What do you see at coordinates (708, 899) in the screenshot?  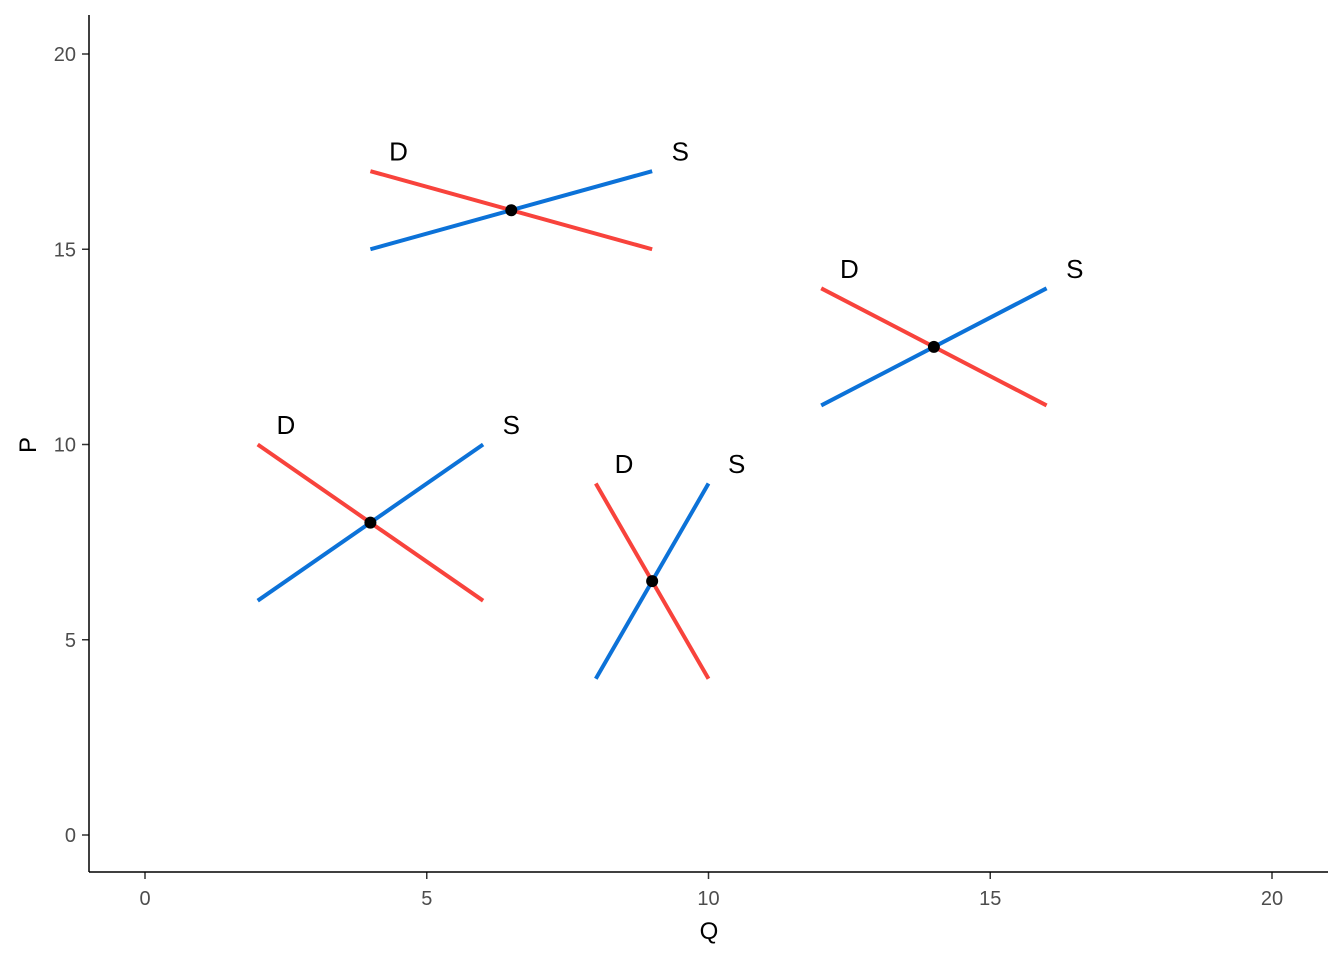 I see `x-tick-label: 10` at bounding box center [708, 899].